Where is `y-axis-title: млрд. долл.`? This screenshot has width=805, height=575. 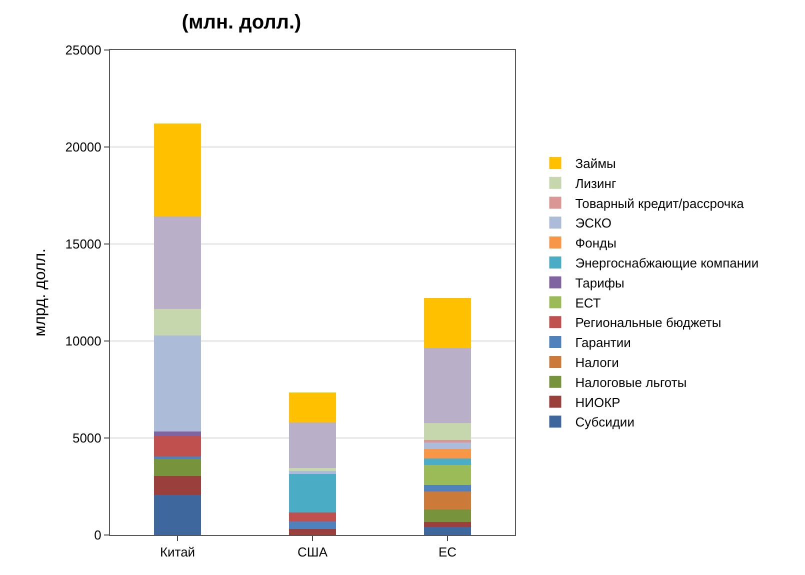 y-axis-title: млрд. долл. is located at coordinates (41, 292).